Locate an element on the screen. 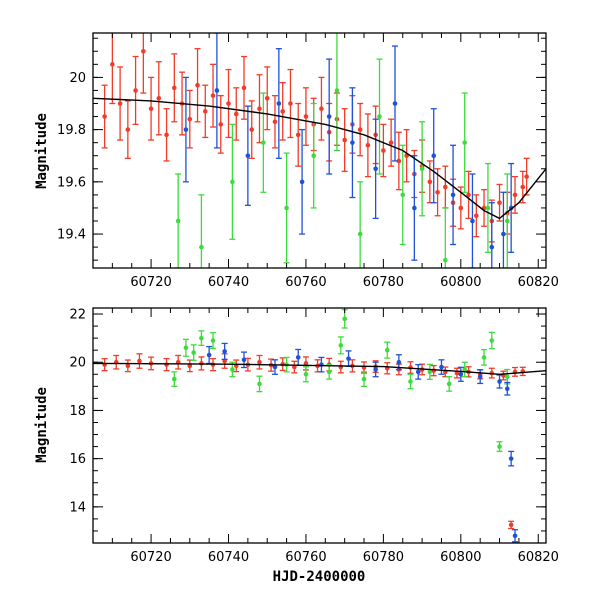  model-line is located at coordinates (319, 369).